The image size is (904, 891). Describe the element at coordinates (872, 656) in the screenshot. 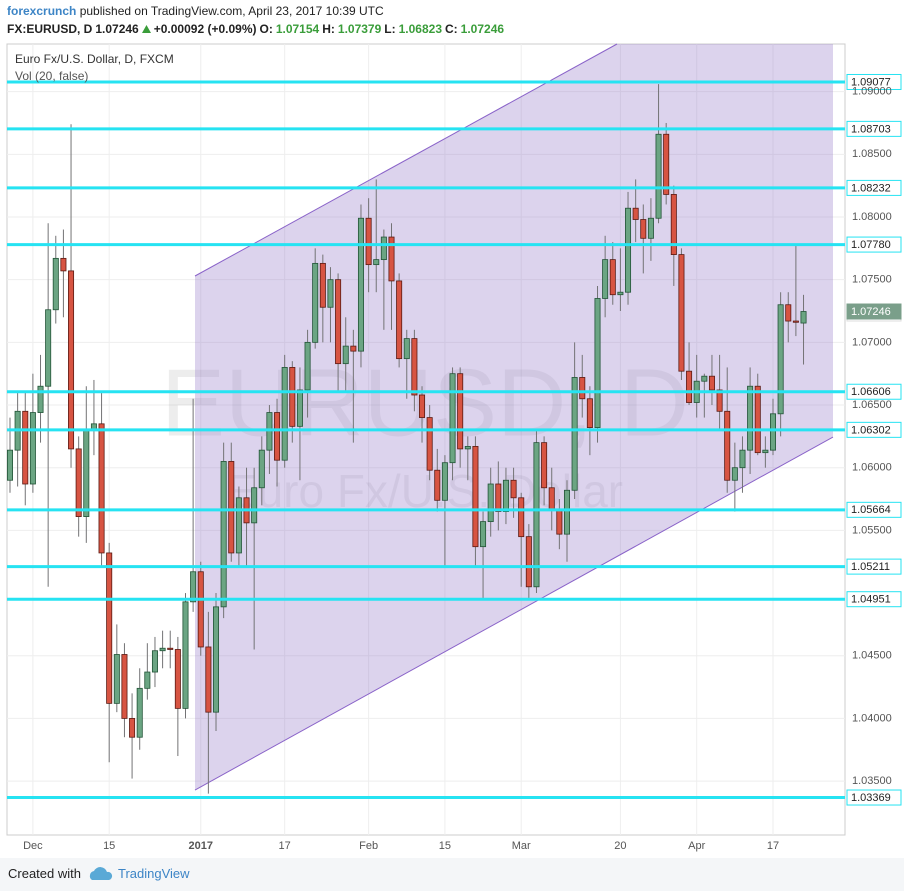

I see `y-tick-label: 1.04500` at that location.